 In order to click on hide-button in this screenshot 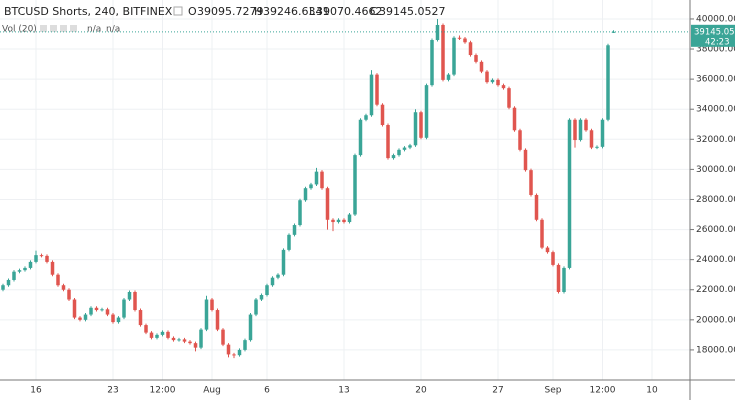, I will do `click(178, 11)`.